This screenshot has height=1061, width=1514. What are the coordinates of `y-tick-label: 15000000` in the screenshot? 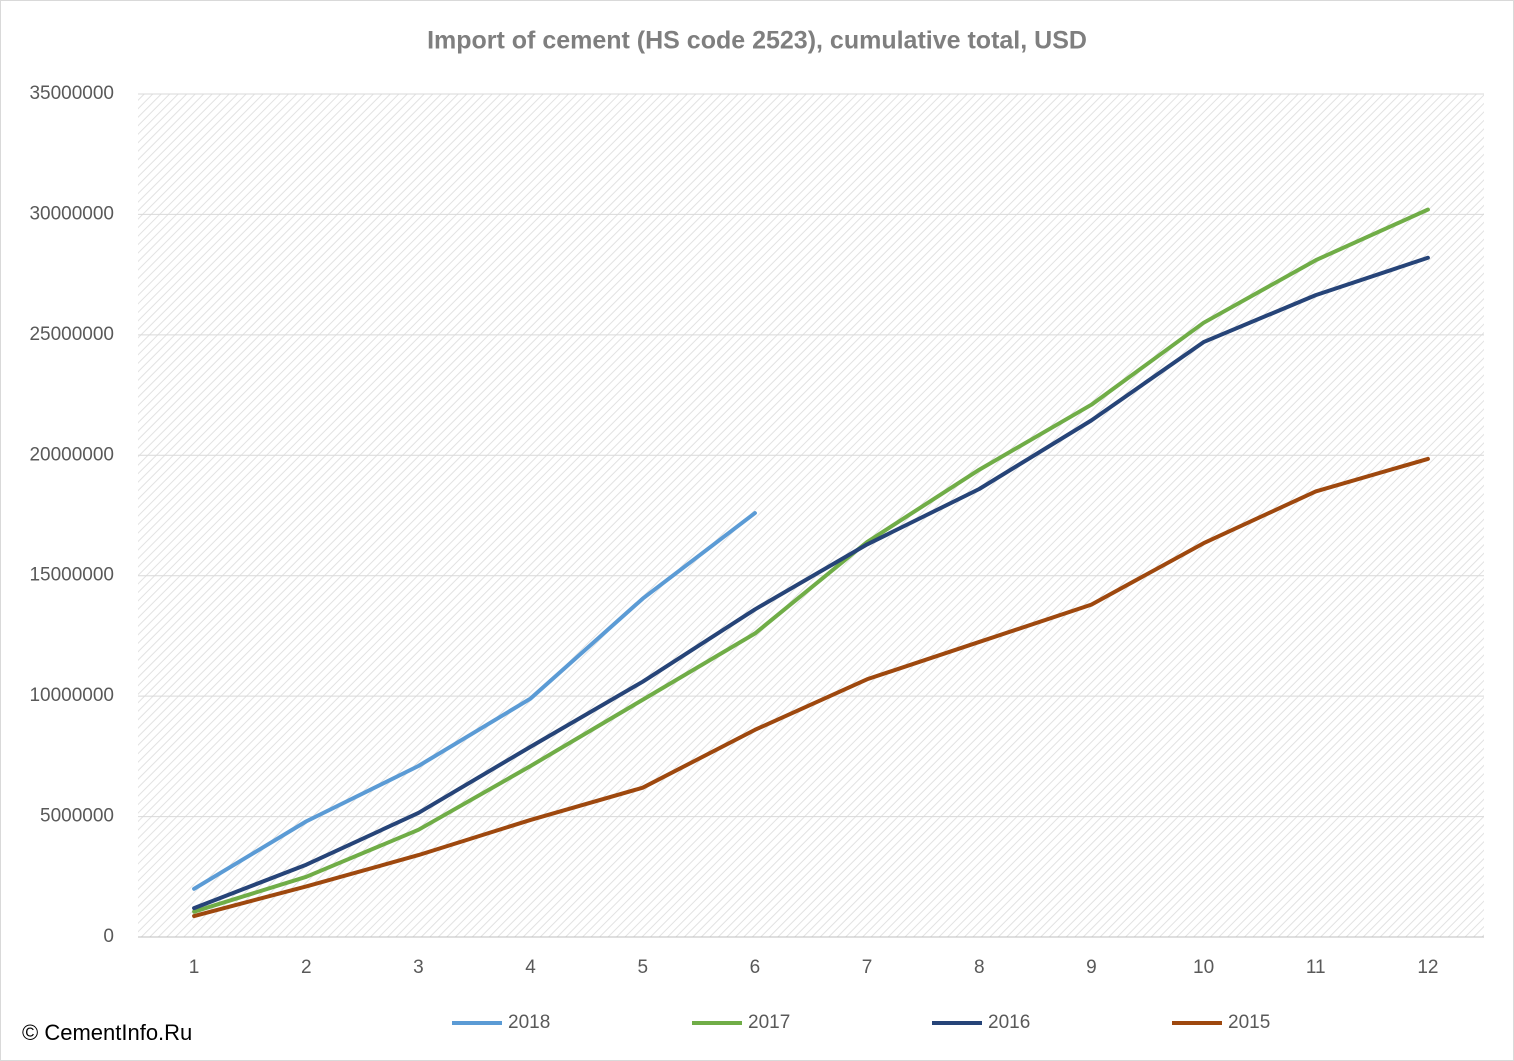 It's located at (71, 575).